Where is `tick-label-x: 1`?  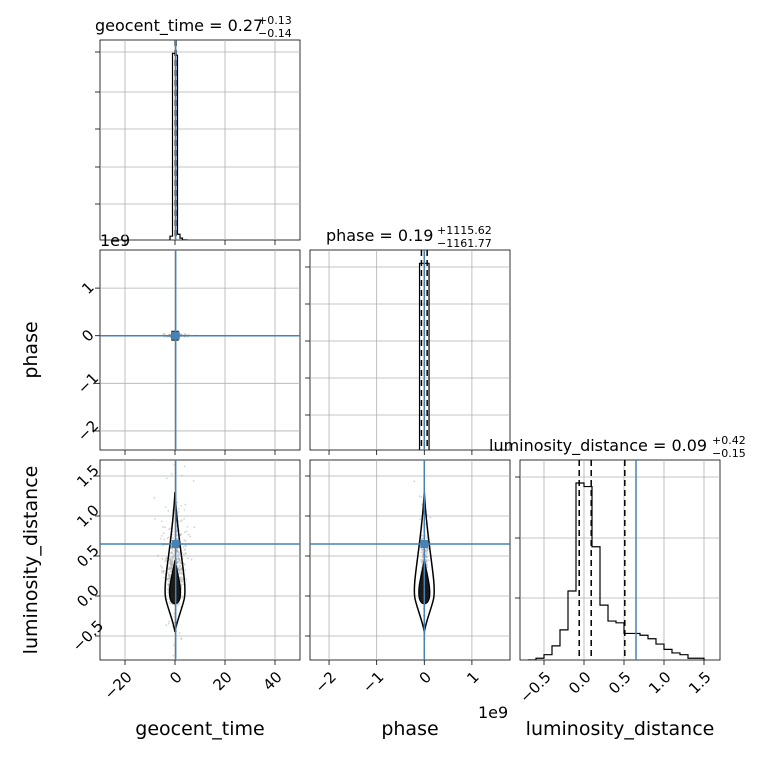
tick-label-x: 1 is located at coordinates (472, 677).